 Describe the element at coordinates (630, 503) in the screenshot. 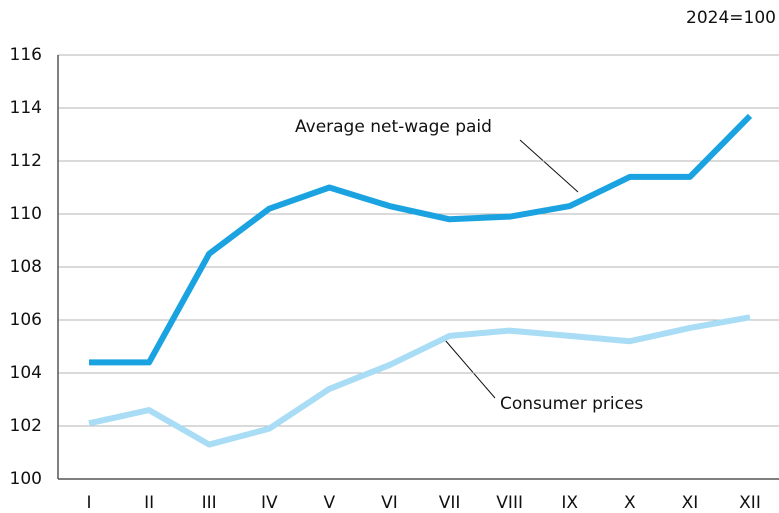

I see `x-tick-label: X` at that location.